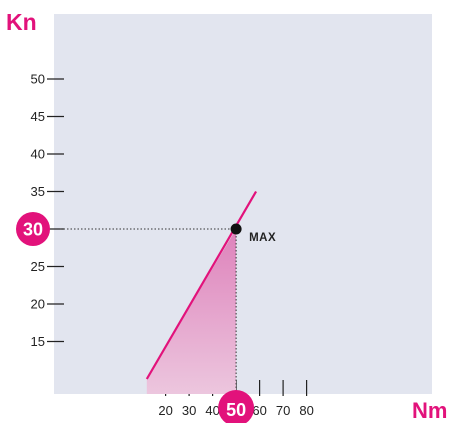 Image resolution: width=459 pixels, height=423 pixels. What do you see at coordinates (236, 410) in the screenshot?
I see `x-value-badge-text: 50` at bounding box center [236, 410].